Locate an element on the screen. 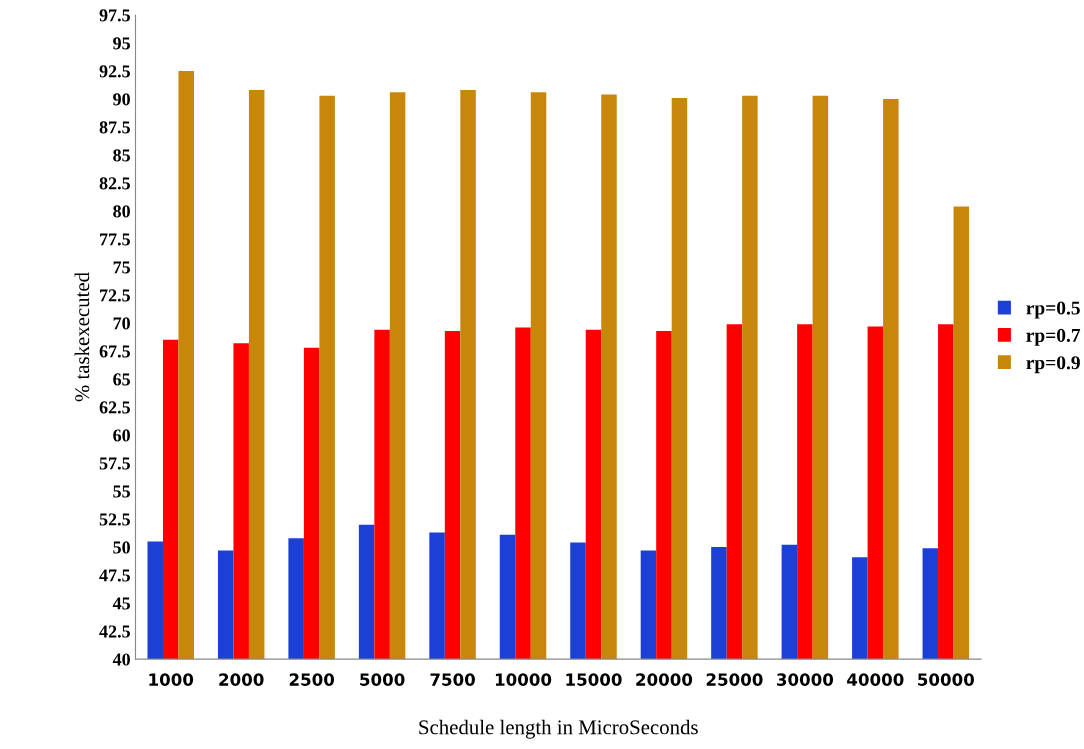 The image size is (1084, 749). x-tick-label: 1000 is located at coordinates (171, 679).